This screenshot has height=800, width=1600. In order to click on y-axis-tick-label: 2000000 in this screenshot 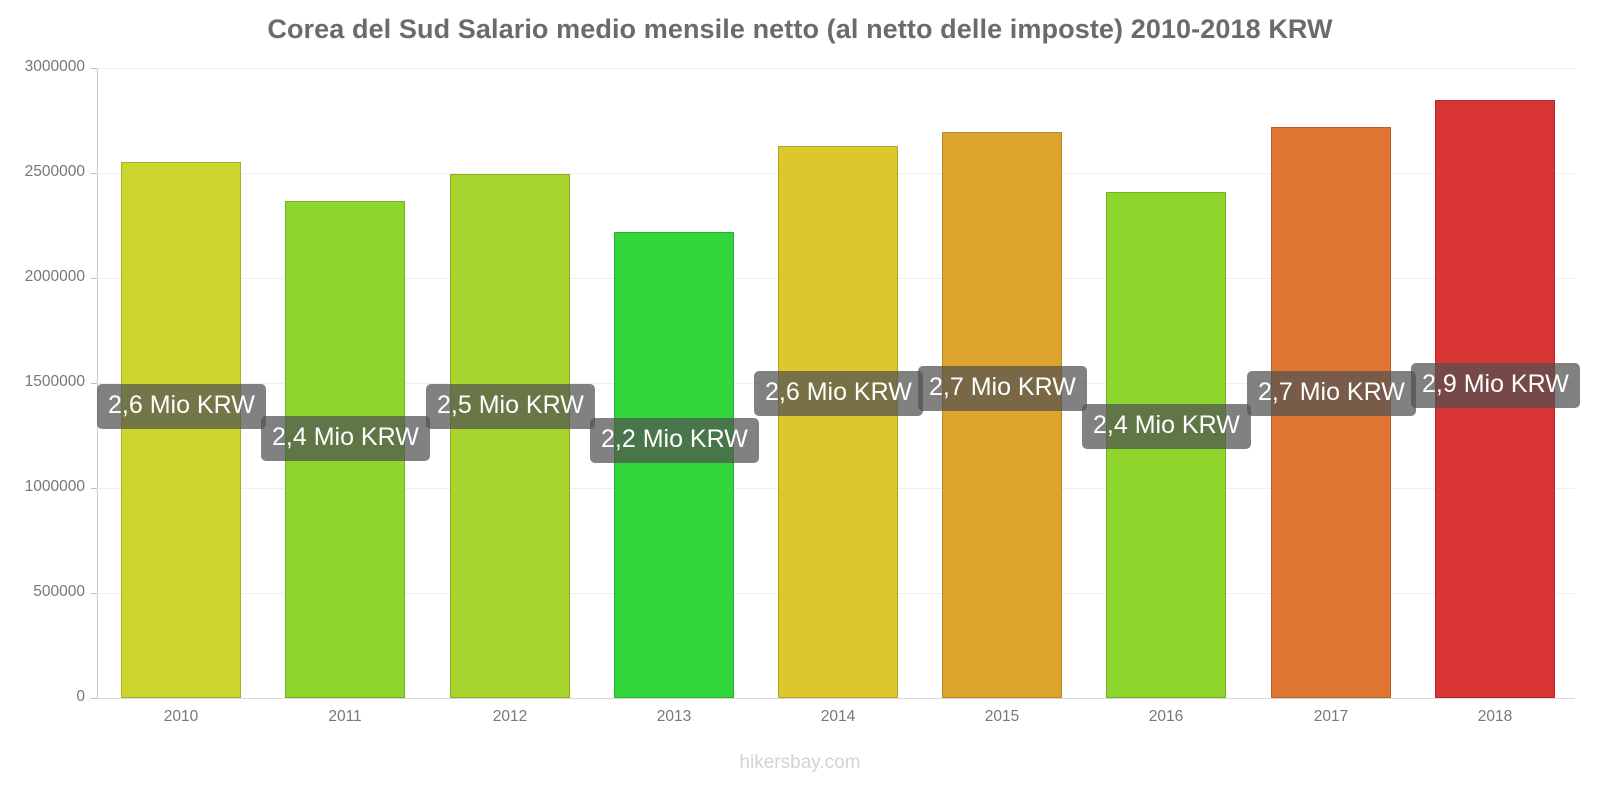, I will do `click(54, 276)`.